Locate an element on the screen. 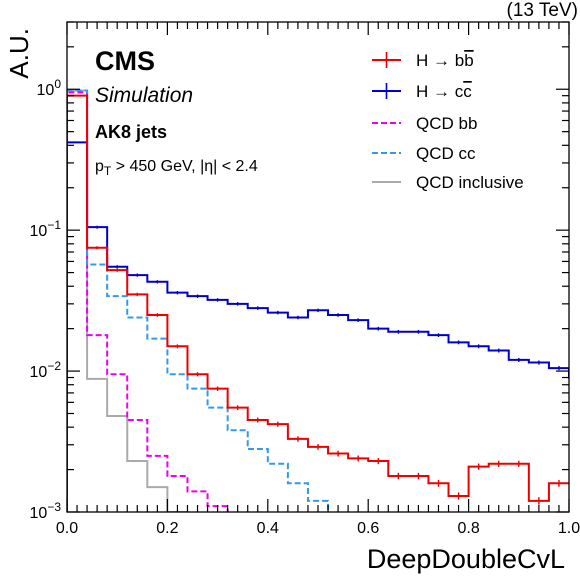 This screenshot has height=576, width=580. simulation-label: Simulation is located at coordinates (144, 95).